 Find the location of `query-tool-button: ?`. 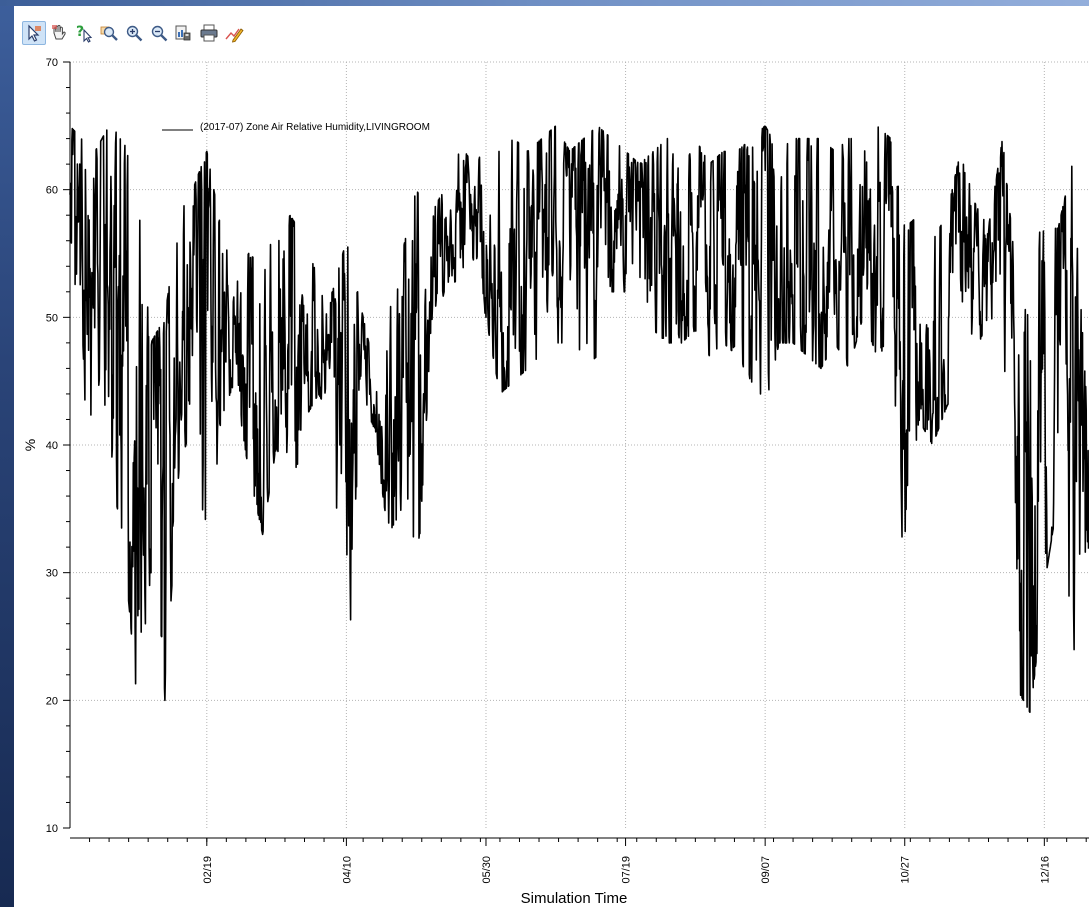

query-tool-button: ? is located at coordinates (84, 33).